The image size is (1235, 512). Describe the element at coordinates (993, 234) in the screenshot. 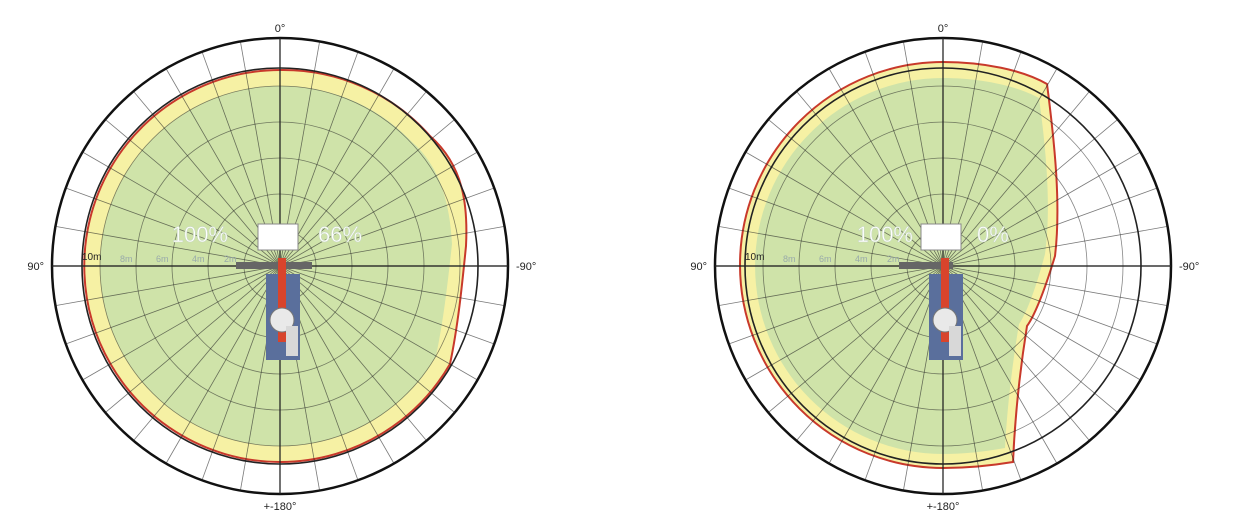

I see `support-right-percent: 0%` at that location.